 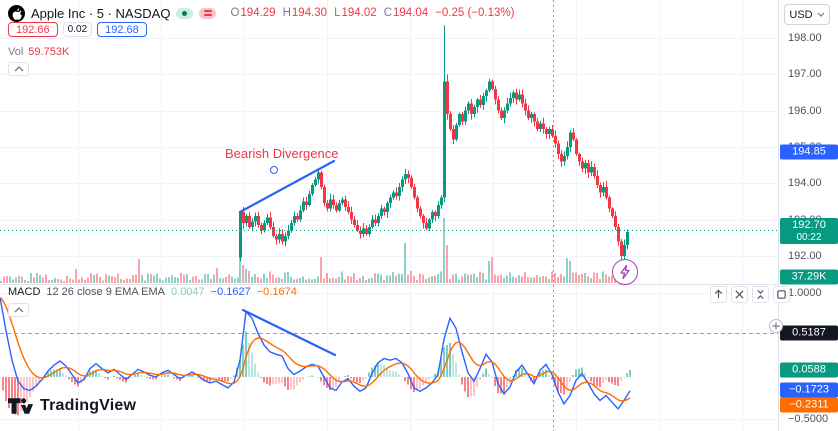 I want to click on currency-label: USD, so click(x=801, y=14).